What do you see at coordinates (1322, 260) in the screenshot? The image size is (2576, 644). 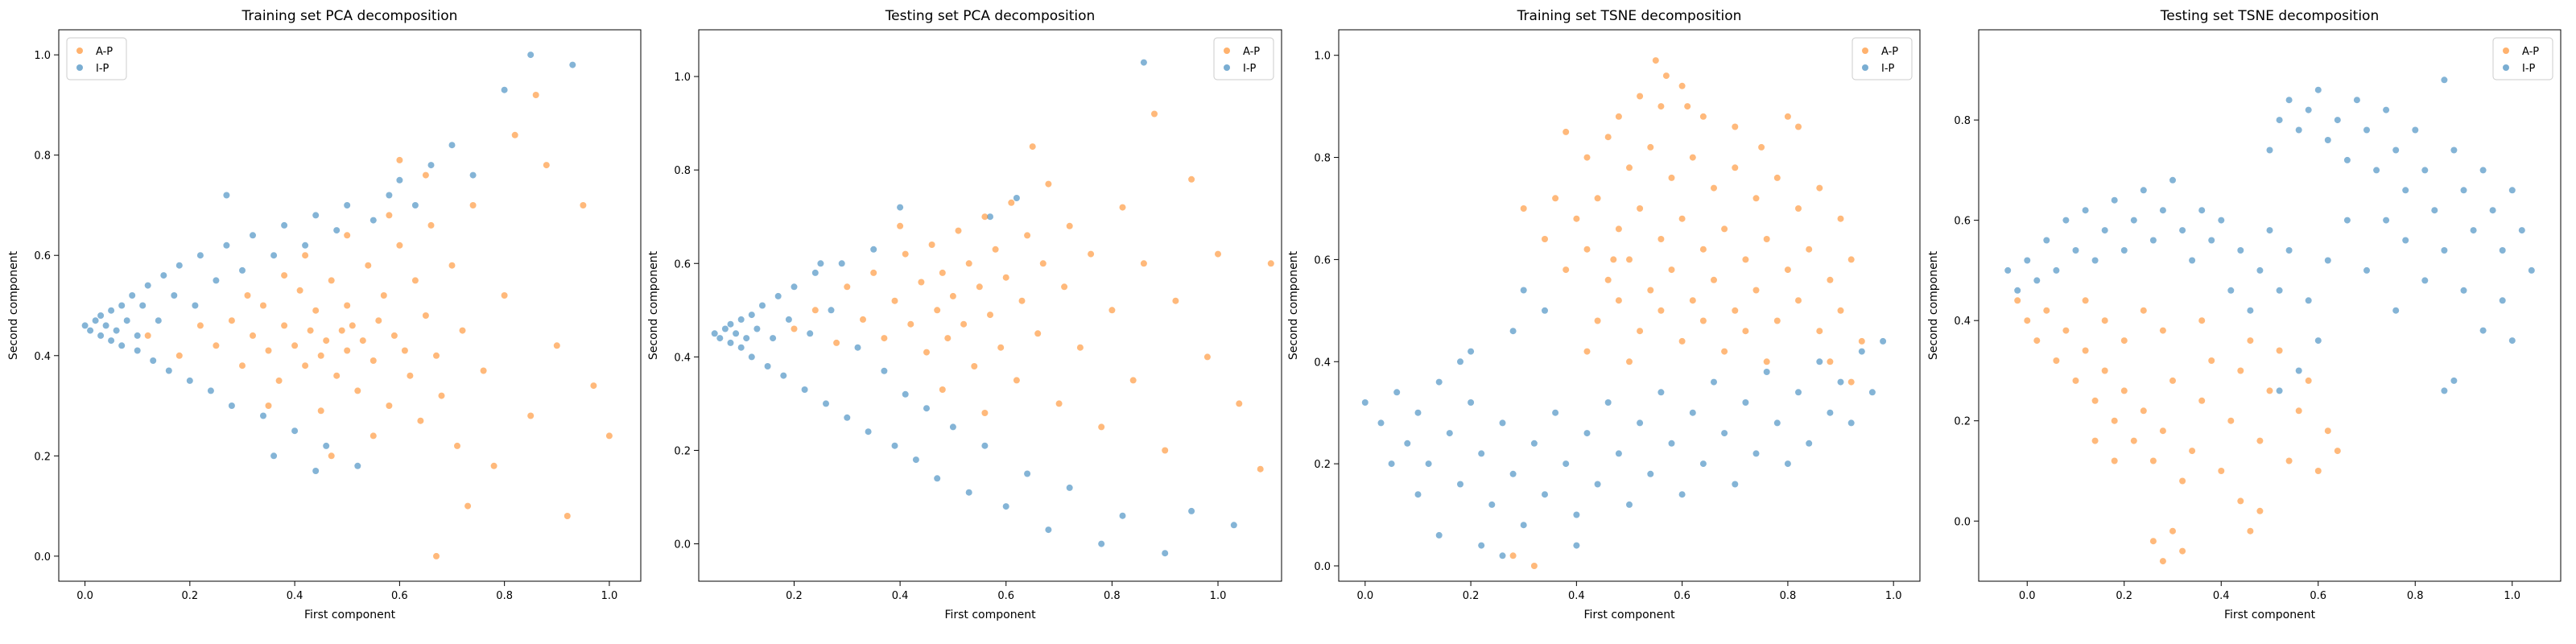 I see `y-tick-label: 0.6` at bounding box center [1322, 260].